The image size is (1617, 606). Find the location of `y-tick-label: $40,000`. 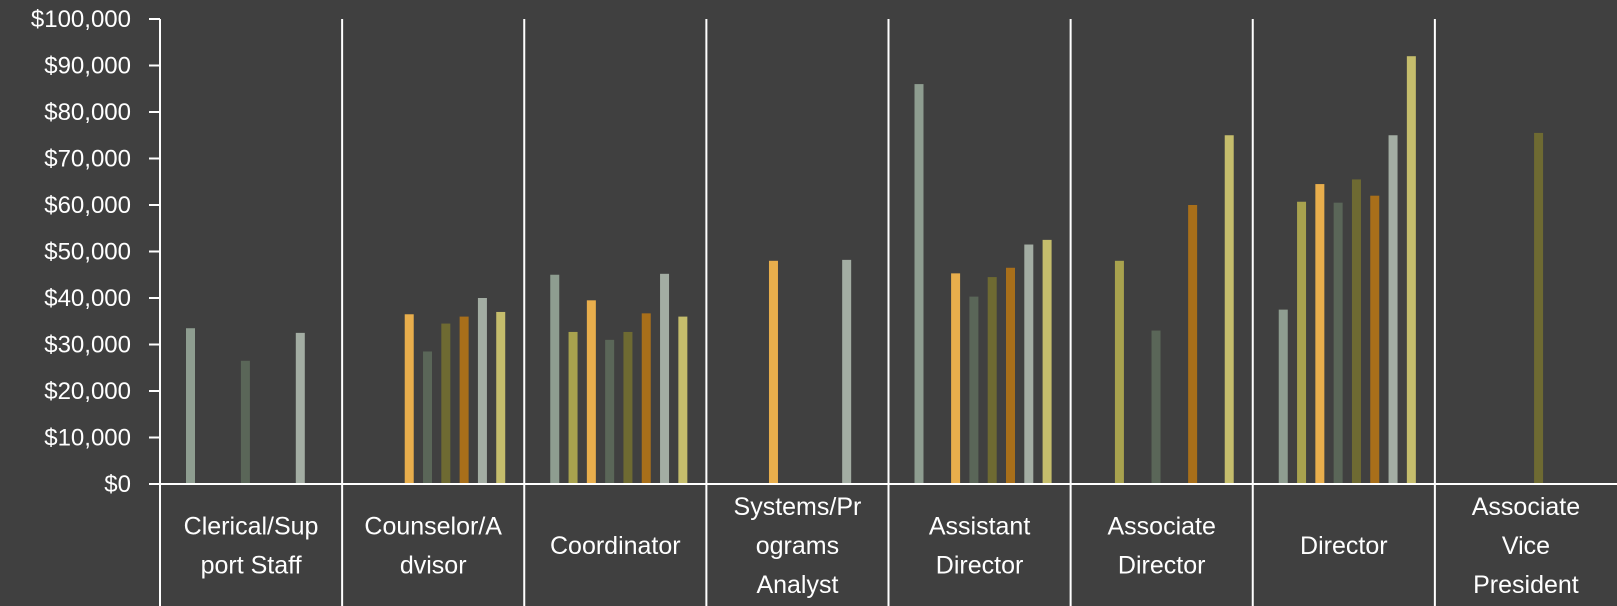

y-tick-label: $40,000 is located at coordinates (87, 298).